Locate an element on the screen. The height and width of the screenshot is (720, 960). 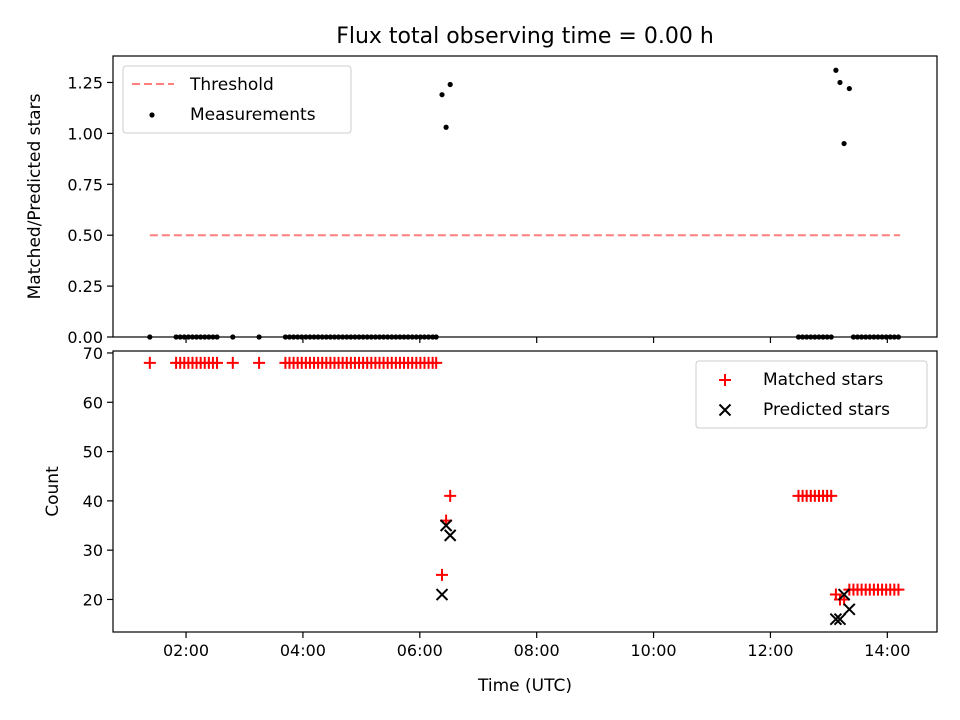
y-tick-label: 1.25 is located at coordinates (85, 82).